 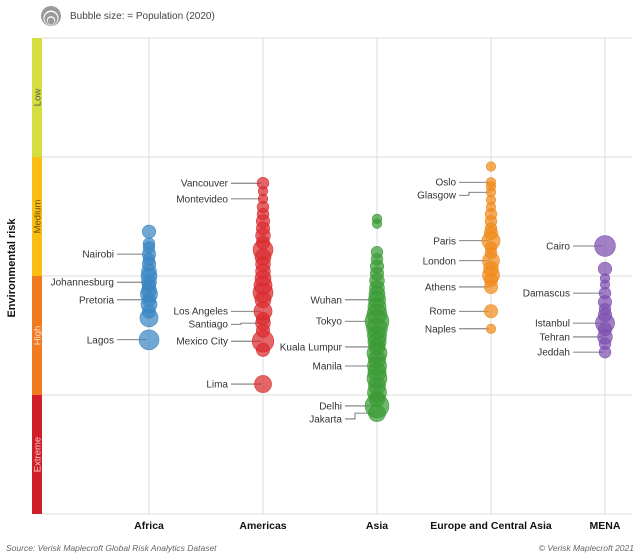 What do you see at coordinates (326, 300) in the screenshot?
I see `city-label-wuhan: Wuhan` at bounding box center [326, 300].